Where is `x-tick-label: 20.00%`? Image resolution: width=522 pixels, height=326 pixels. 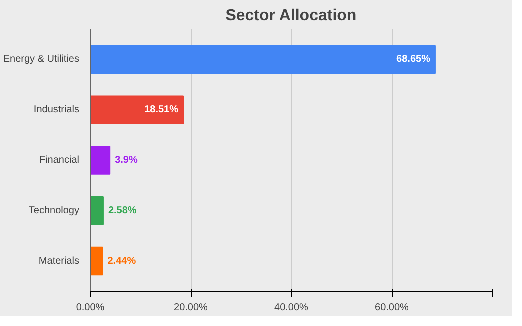
x-tick-label: 20.00% is located at coordinates (191, 308).